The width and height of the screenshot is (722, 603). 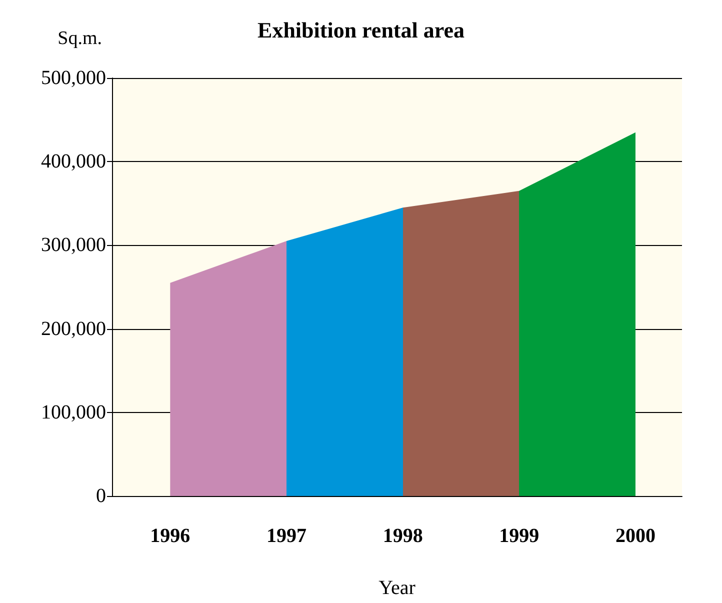 What do you see at coordinates (397, 588) in the screenshot?
I see `x-axis-title: Year` at bounding box center [397, 588].